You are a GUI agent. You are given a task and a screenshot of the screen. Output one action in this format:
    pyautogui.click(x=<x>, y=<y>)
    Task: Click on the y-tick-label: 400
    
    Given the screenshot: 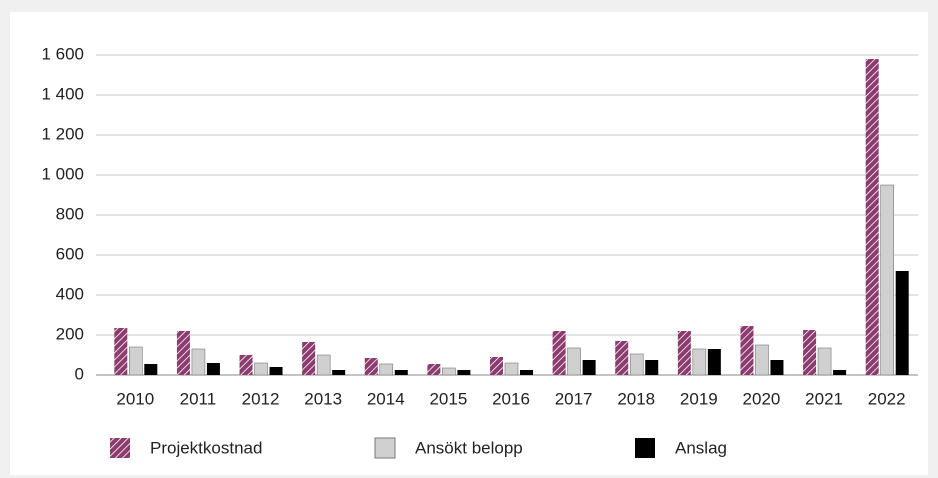 What is the action you would take?
    pyautogui.click(x=70, y=293)
    